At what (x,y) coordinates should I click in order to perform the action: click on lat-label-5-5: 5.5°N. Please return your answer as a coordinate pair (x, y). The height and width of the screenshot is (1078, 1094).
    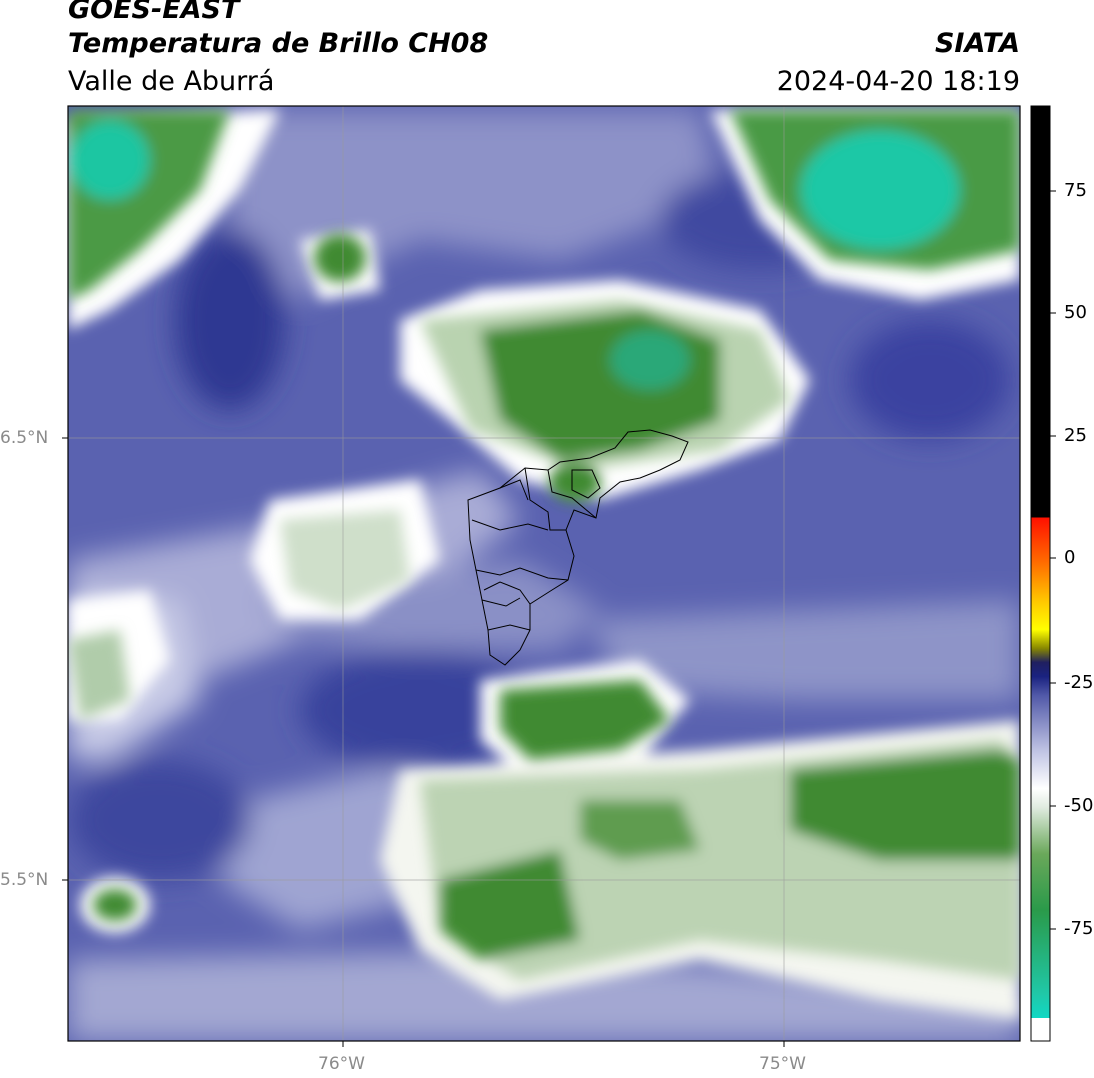
    Looking at the image, I should click on (24, 880).